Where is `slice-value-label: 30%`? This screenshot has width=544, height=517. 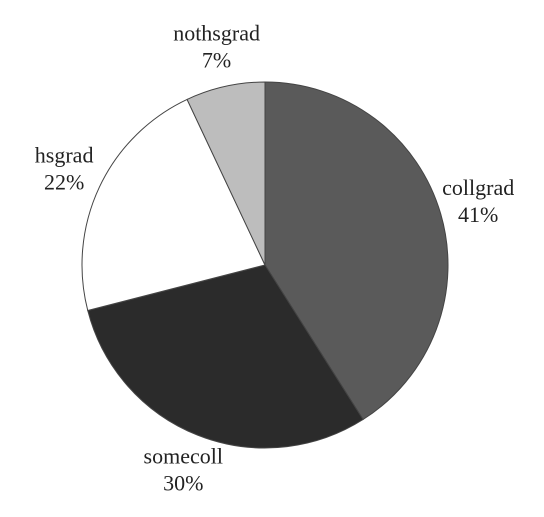 slice-value-label: 30% is located at coordinates (183, 482).